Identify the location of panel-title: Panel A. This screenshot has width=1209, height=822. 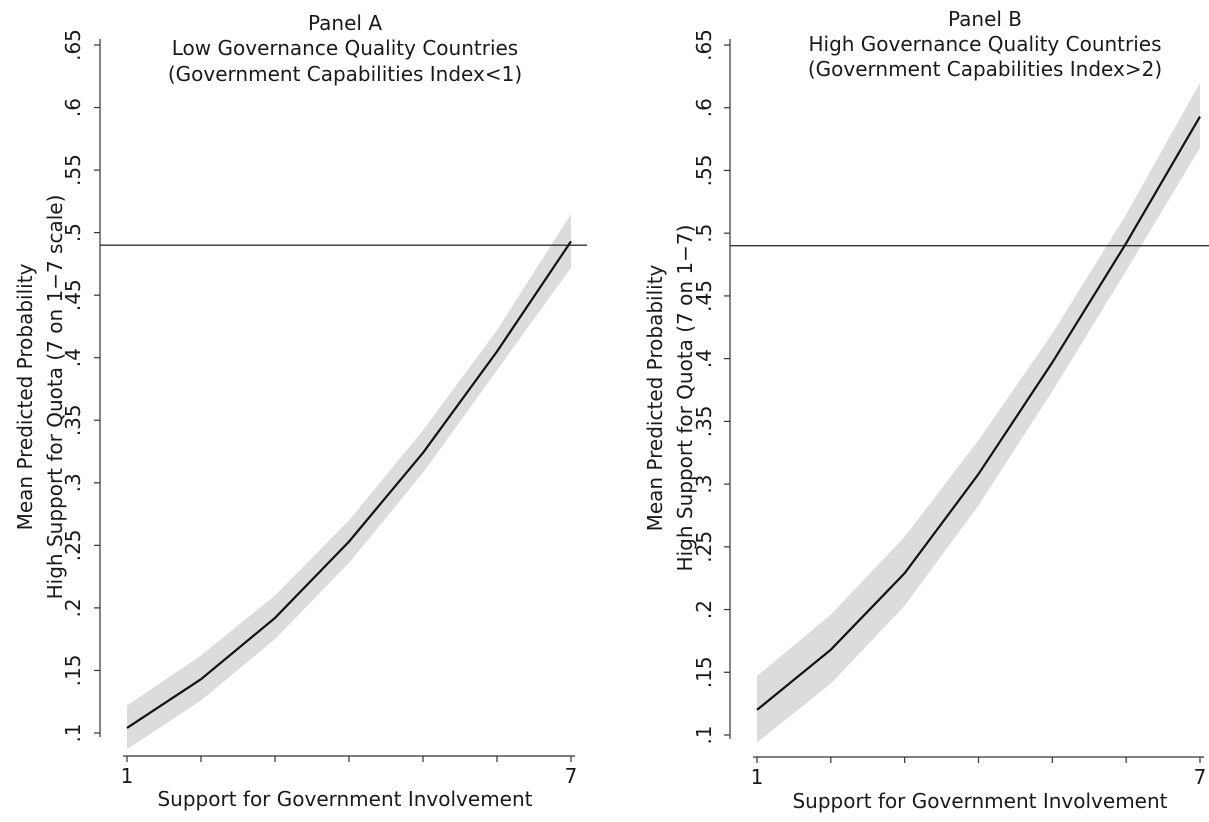
(345, 23).